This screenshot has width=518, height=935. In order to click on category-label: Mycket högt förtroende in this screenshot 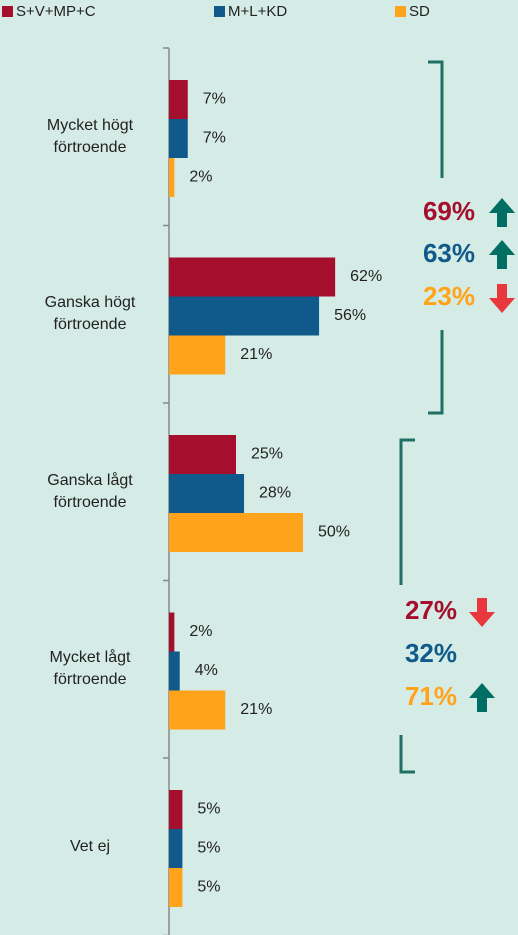, I will do `click(90, 136)`.